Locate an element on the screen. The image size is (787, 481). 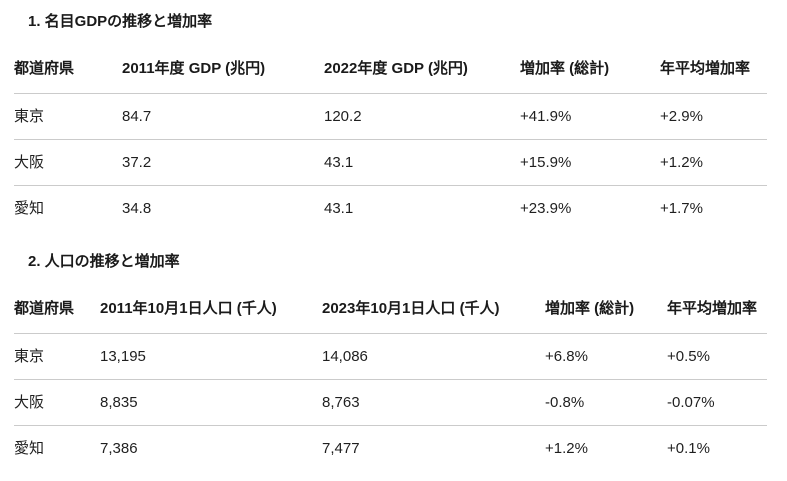
table-row-aichi-population: 愛知 7,386 7,477 +1.2% +0.1% is located at coordinates (390, 449).